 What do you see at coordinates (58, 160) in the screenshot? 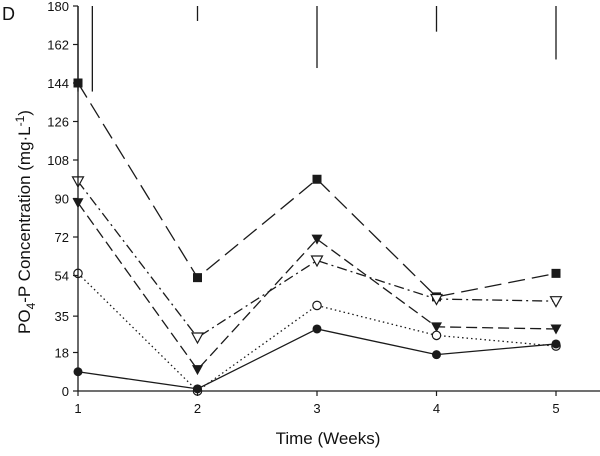
I see `y-tick-label: 108` at bounding box center [58, 160].